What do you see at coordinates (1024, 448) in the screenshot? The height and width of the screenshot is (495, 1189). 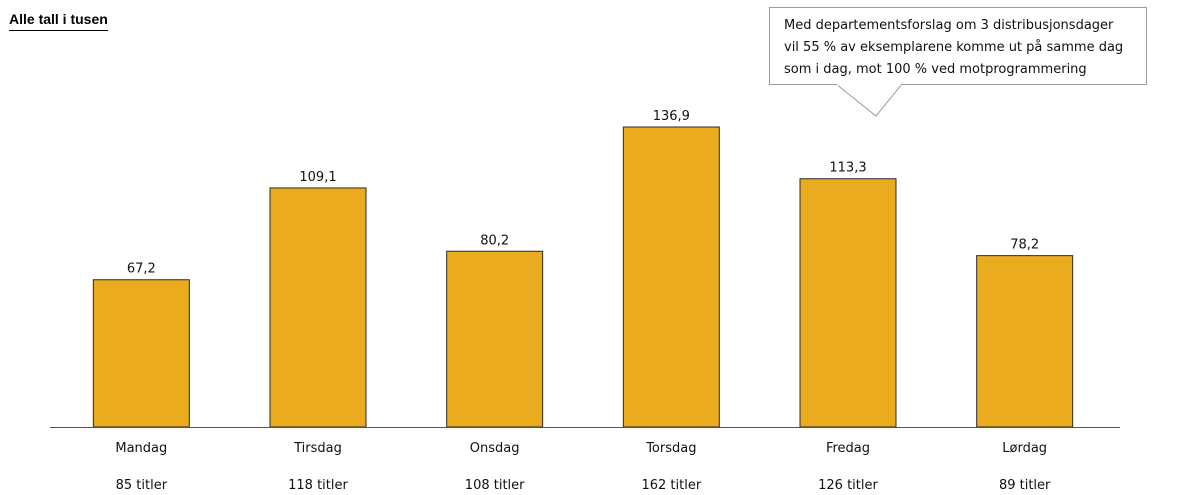 I see `category-label: Lørdag` at bounding box center [1024, 448].